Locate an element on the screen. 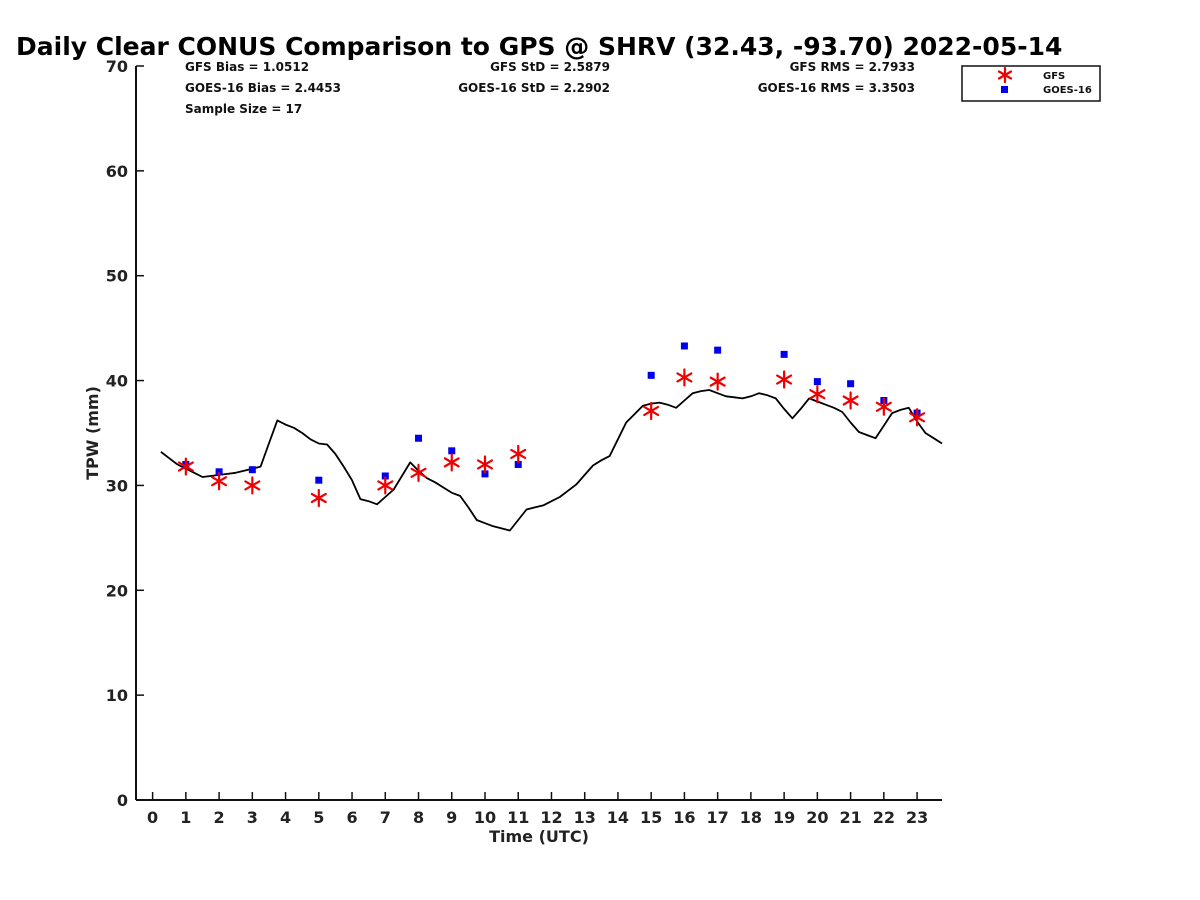 This screenshot has width=1200, height=900. x-tick-label: 7 is located at coordinates (385, 817).